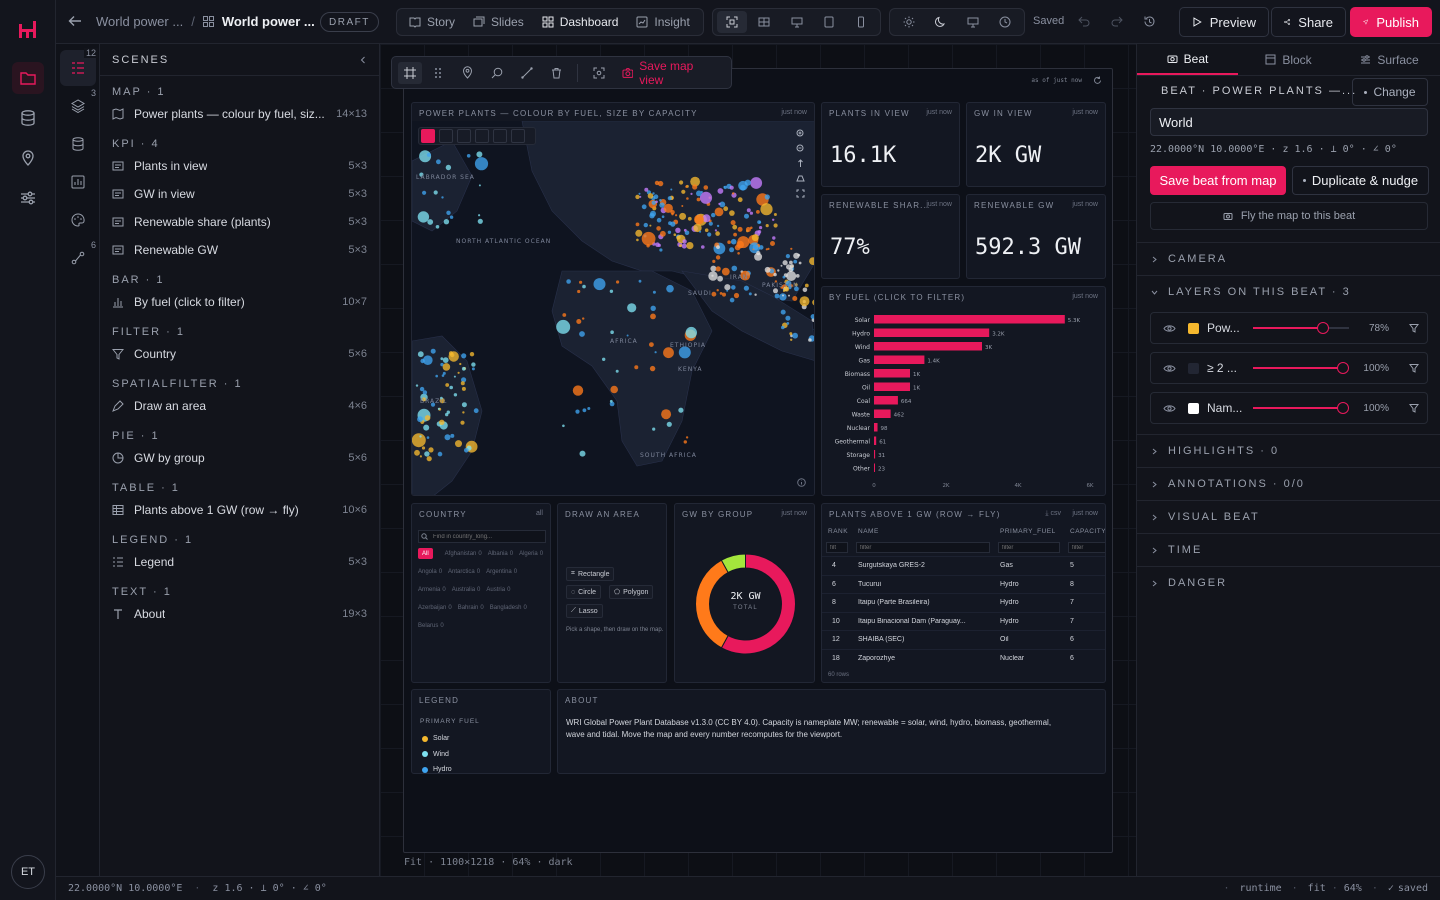 This screenshot has height=900, width=1440. Describe the element at coordinates (28, 158) in the screenshot. I see `map-pin-icon` at that location.